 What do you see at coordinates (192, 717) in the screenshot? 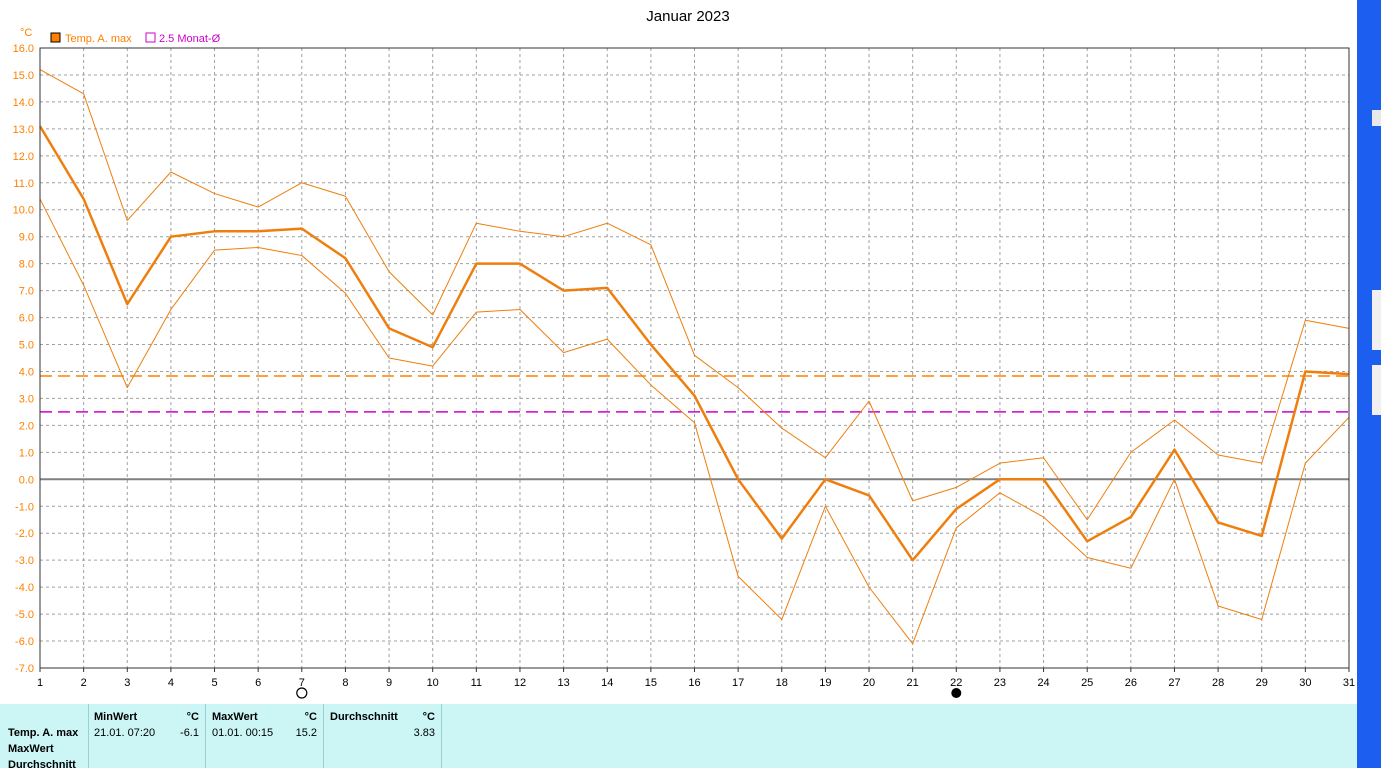
I see `min-unit: °C` at bounding box center [192, 717].